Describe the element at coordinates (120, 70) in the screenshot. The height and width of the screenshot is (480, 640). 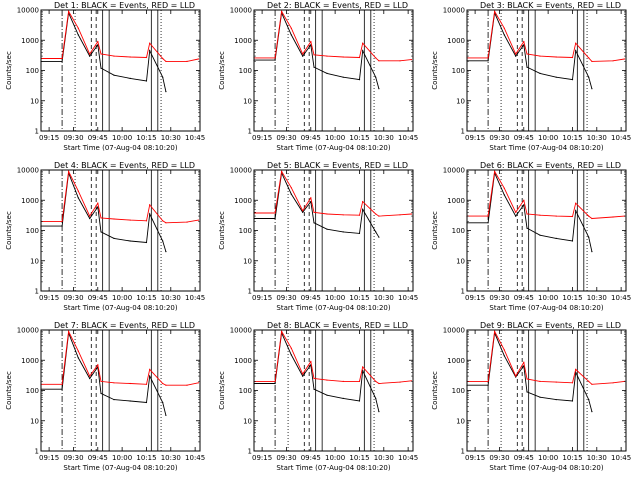
I see `plot-frame` at that location.